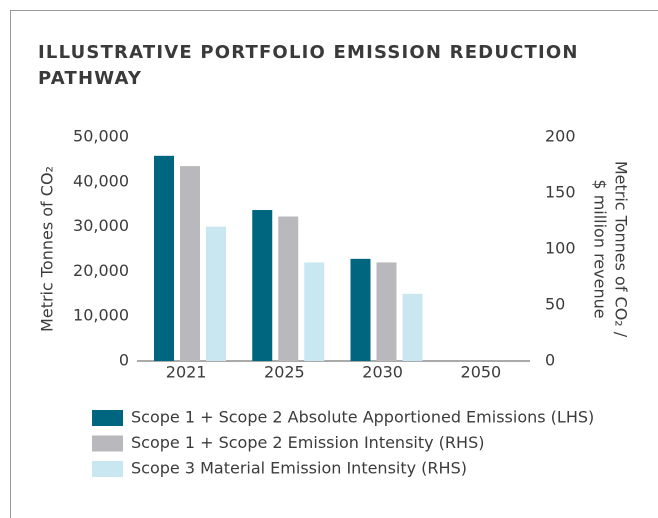 The image size is (658, 518). What do you see at coordinates (621, 249) in the screenshot?
I see `y2-axis-label: Metric Tonnes of CO₂ /` at bounding box center [621, 249].